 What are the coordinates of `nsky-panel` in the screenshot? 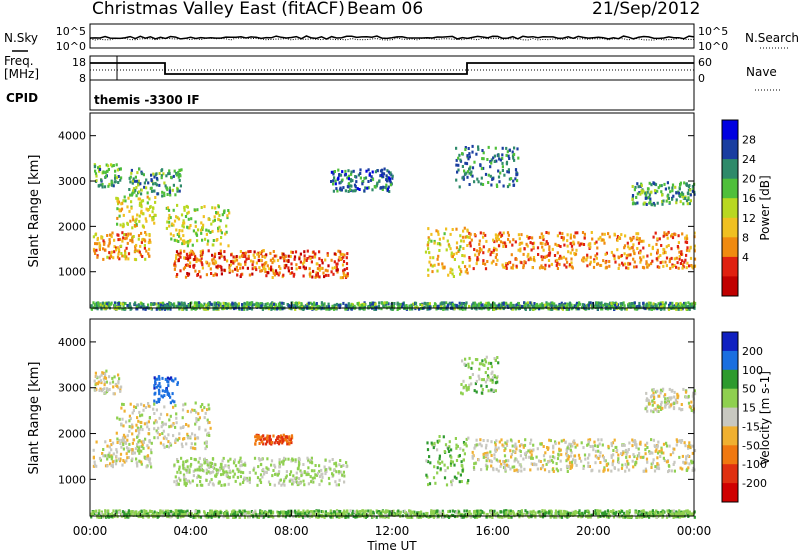 It's located at (392, 36).